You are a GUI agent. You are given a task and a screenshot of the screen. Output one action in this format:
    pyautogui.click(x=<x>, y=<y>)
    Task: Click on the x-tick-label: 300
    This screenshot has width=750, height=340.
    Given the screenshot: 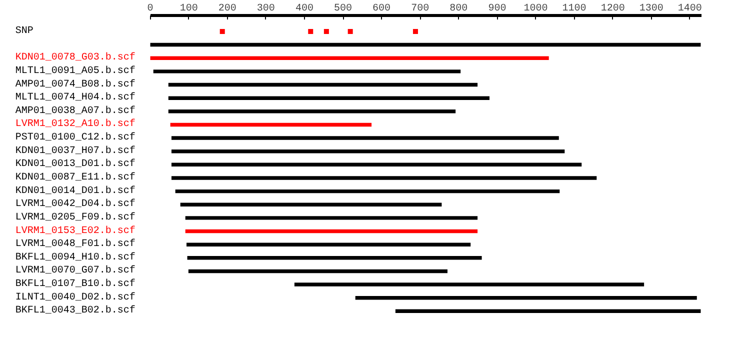 What is the action you would take?
    pyautogui.click(x=265, y=9)
    